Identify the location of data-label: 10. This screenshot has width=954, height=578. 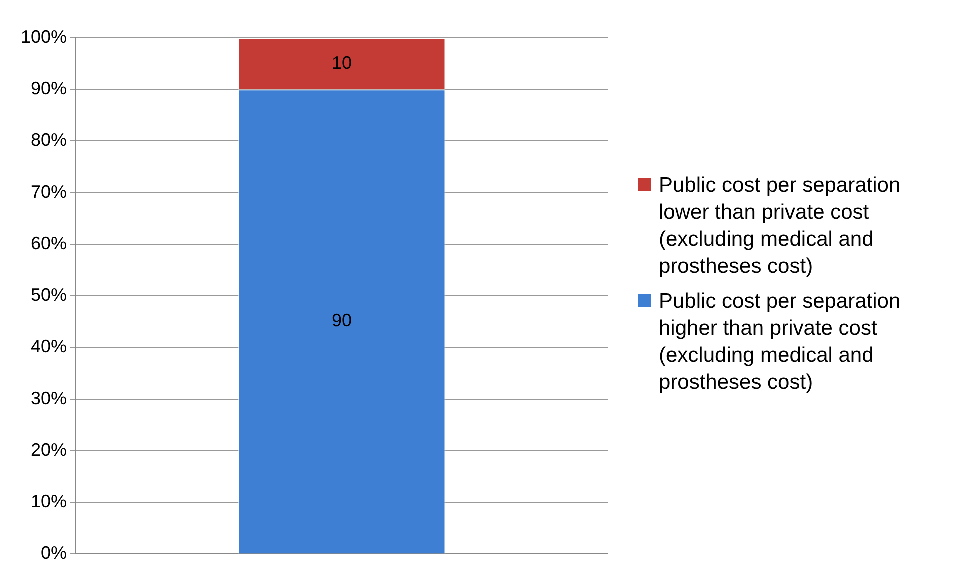
(342, 62).